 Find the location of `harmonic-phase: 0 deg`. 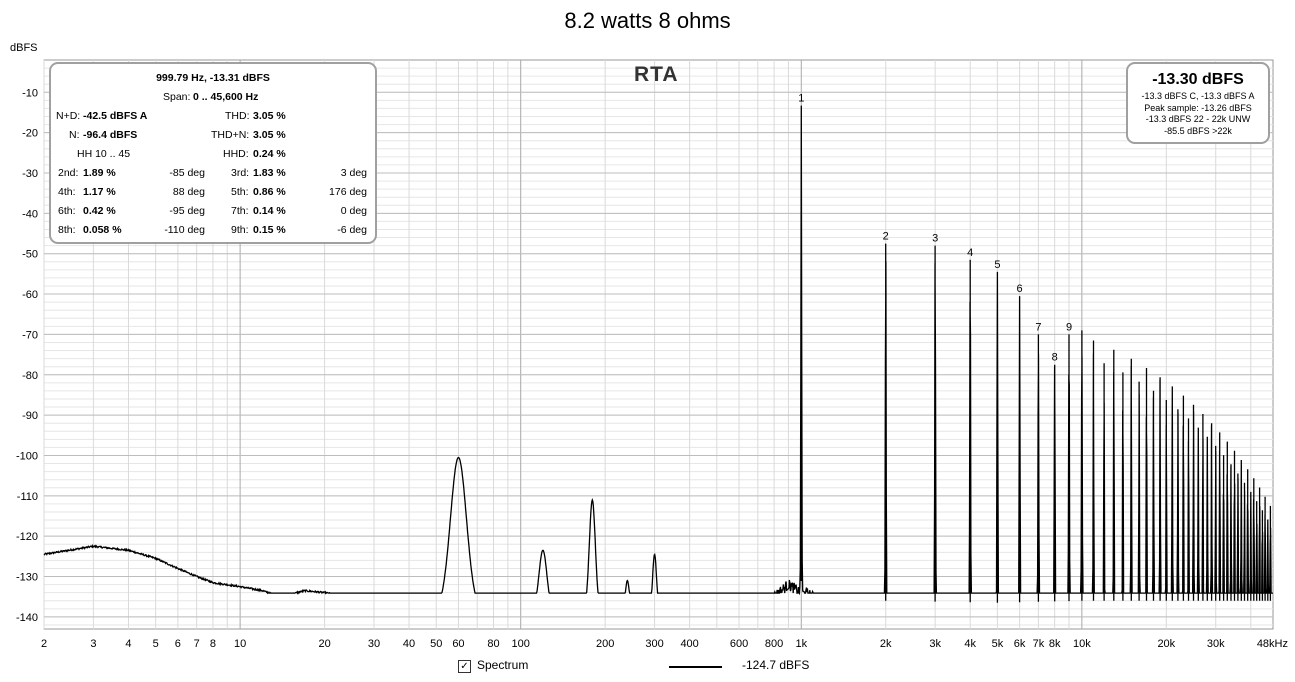

harmonic-phase: 0 deg is located at coordinates (353, 211).